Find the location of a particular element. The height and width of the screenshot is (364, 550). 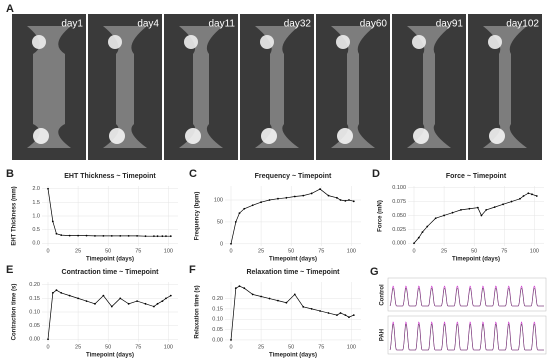

chart-title: Contraction time ~ Timepoint is located at coordinates (111, 272).